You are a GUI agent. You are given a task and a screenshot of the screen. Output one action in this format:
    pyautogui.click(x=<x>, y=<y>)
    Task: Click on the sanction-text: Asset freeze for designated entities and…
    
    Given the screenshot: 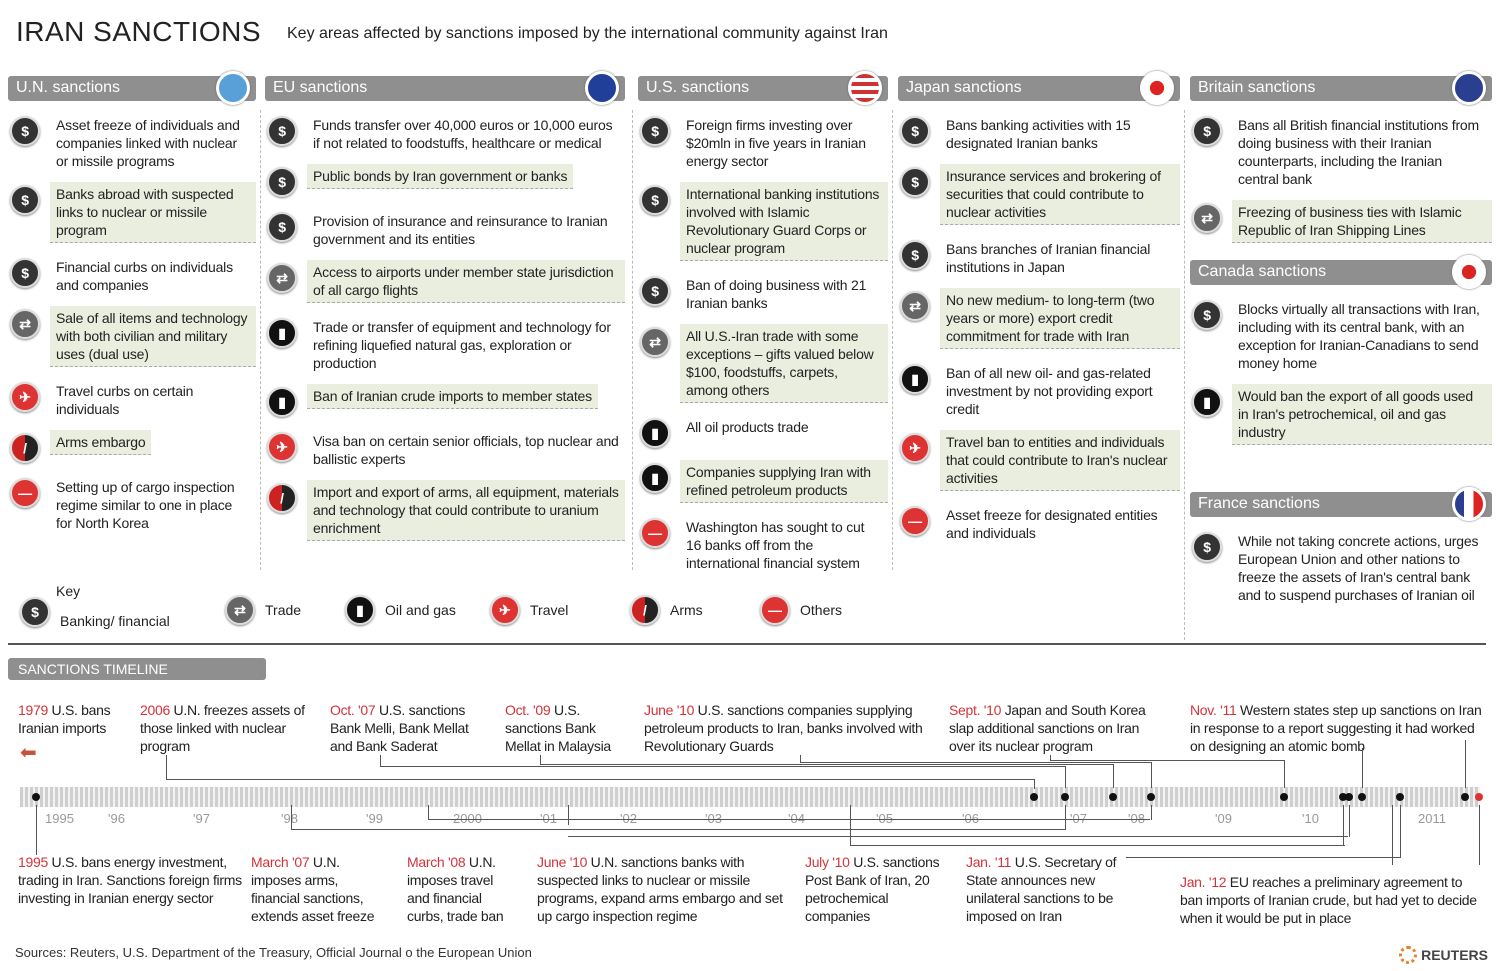 What is the action you would take?
    pyautogui.click(x=1052, y=524)
    